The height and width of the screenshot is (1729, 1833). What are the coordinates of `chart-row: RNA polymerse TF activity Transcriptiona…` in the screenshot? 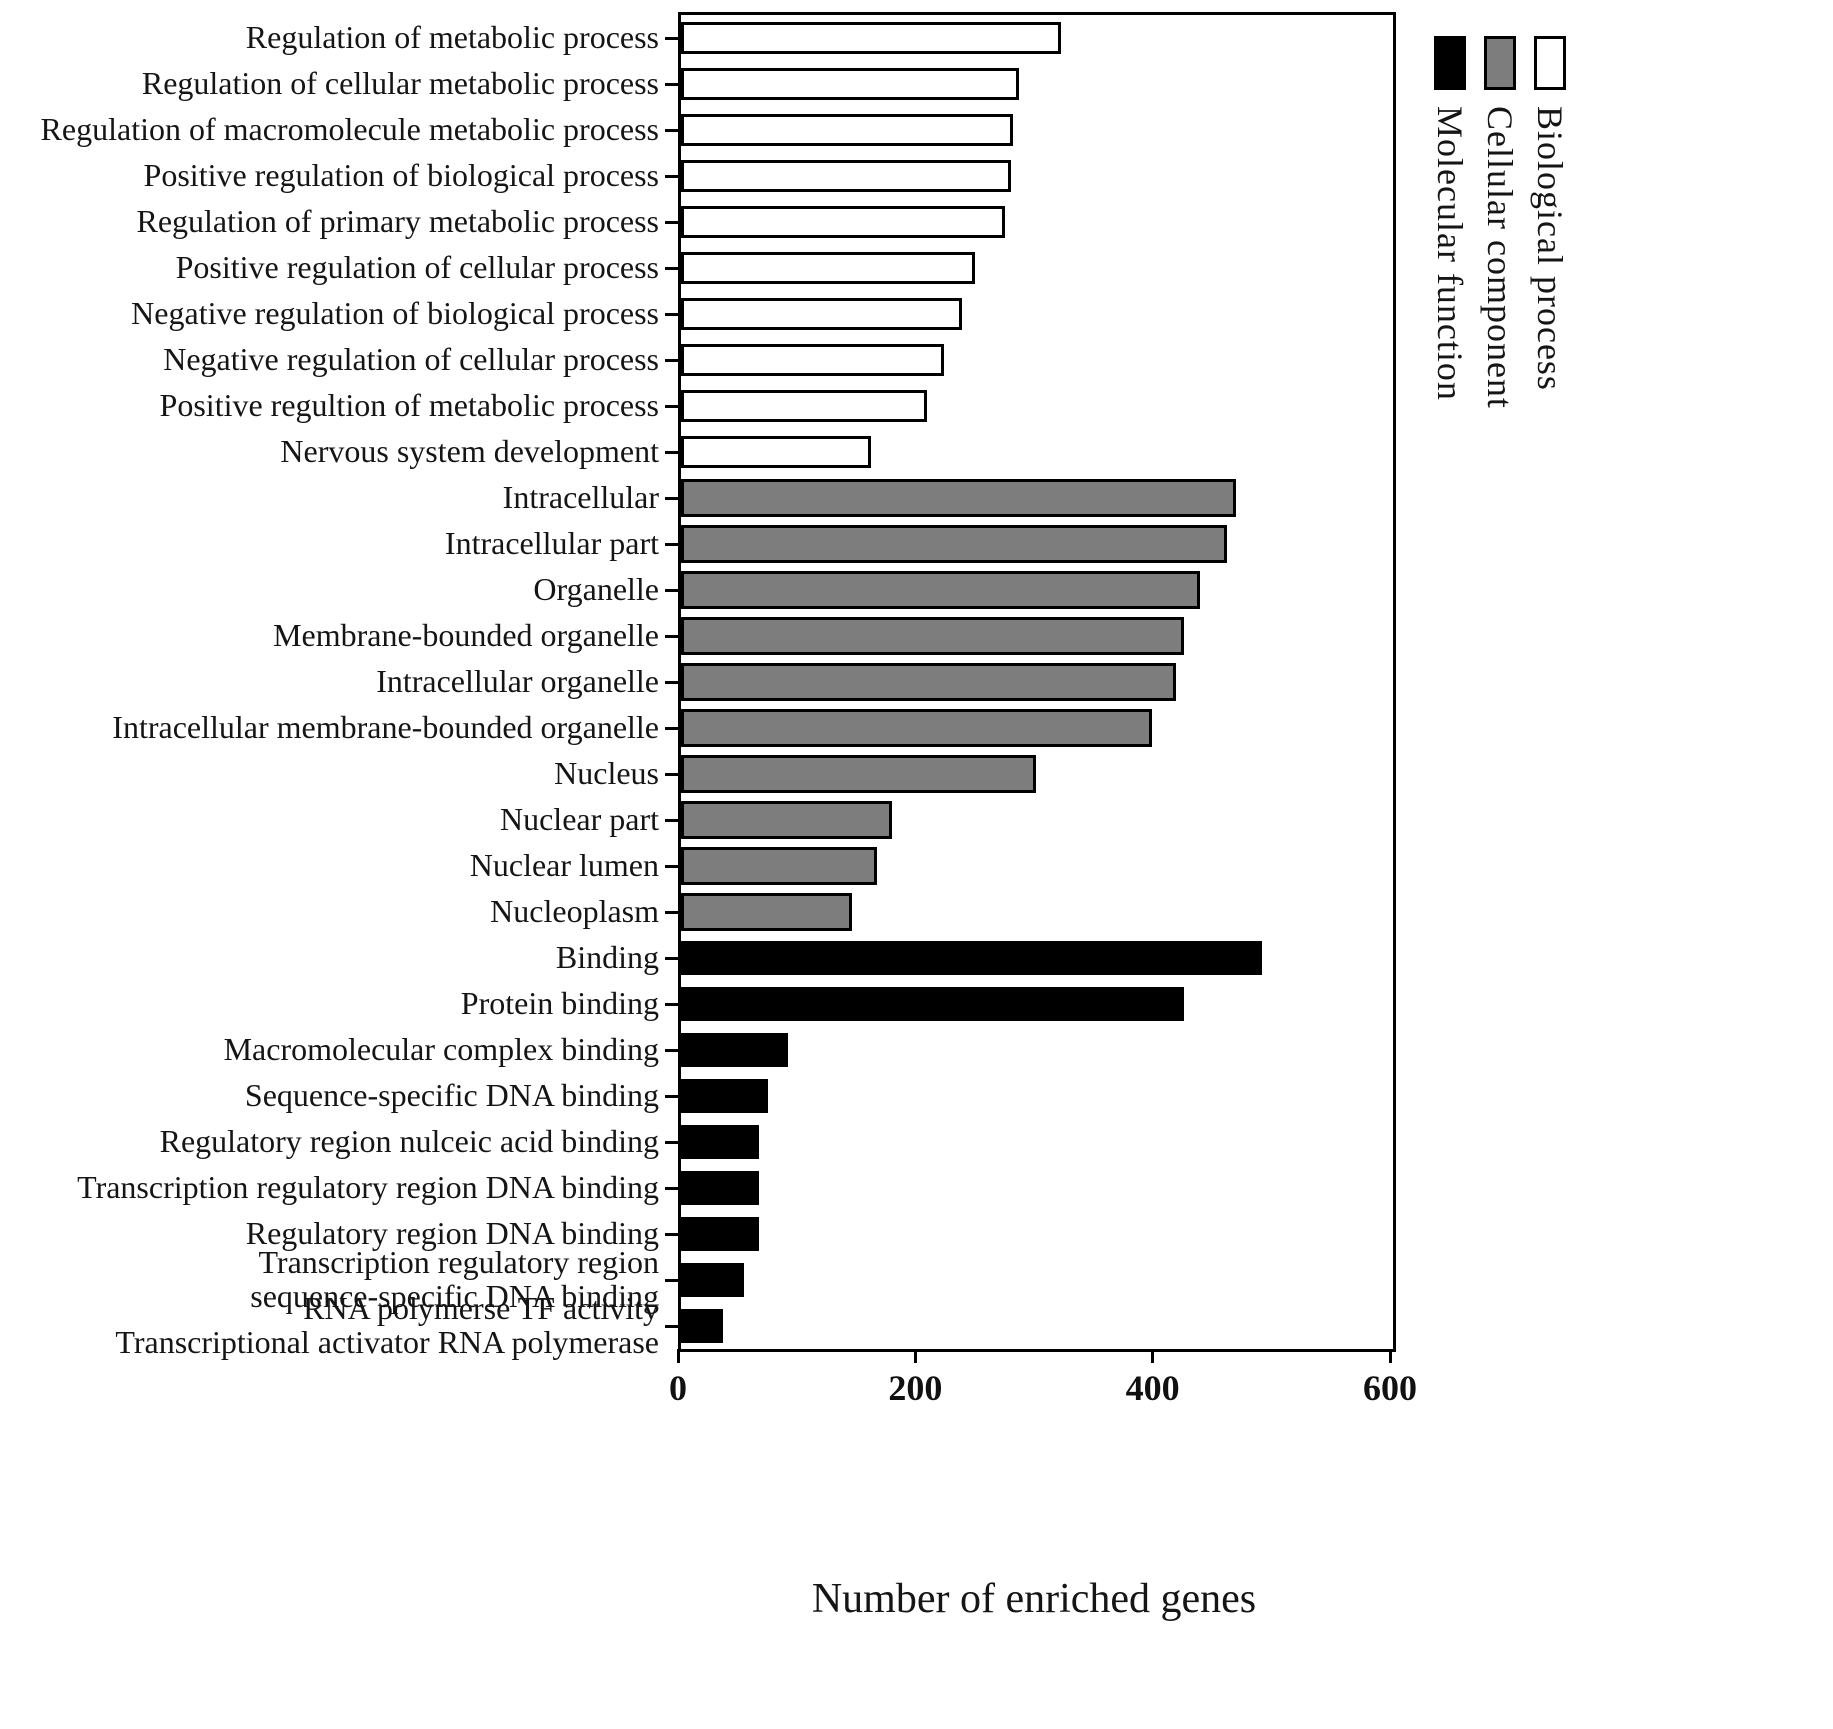 It's located at (754, 1325).